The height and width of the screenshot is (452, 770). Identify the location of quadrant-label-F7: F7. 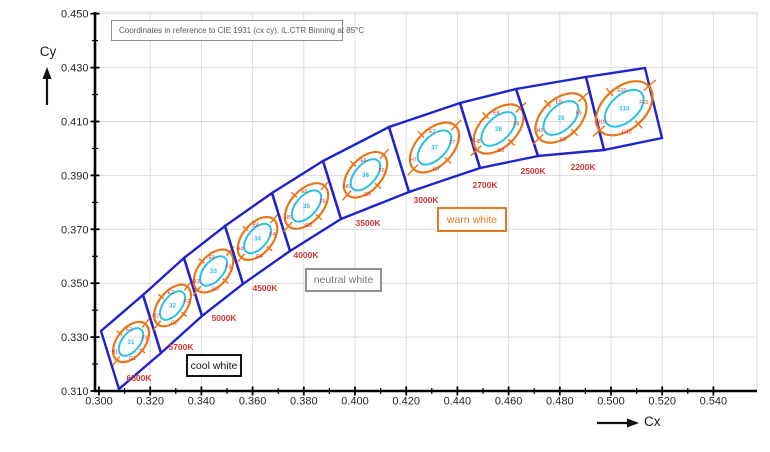
(452, 143).